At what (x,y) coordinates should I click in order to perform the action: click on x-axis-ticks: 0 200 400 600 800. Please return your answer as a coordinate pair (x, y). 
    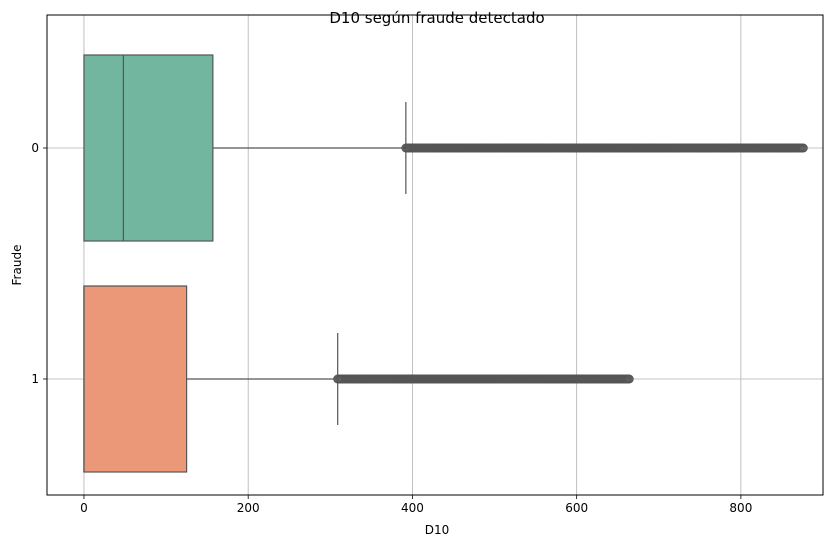
    Looking at the image, I should click on (416, 505).